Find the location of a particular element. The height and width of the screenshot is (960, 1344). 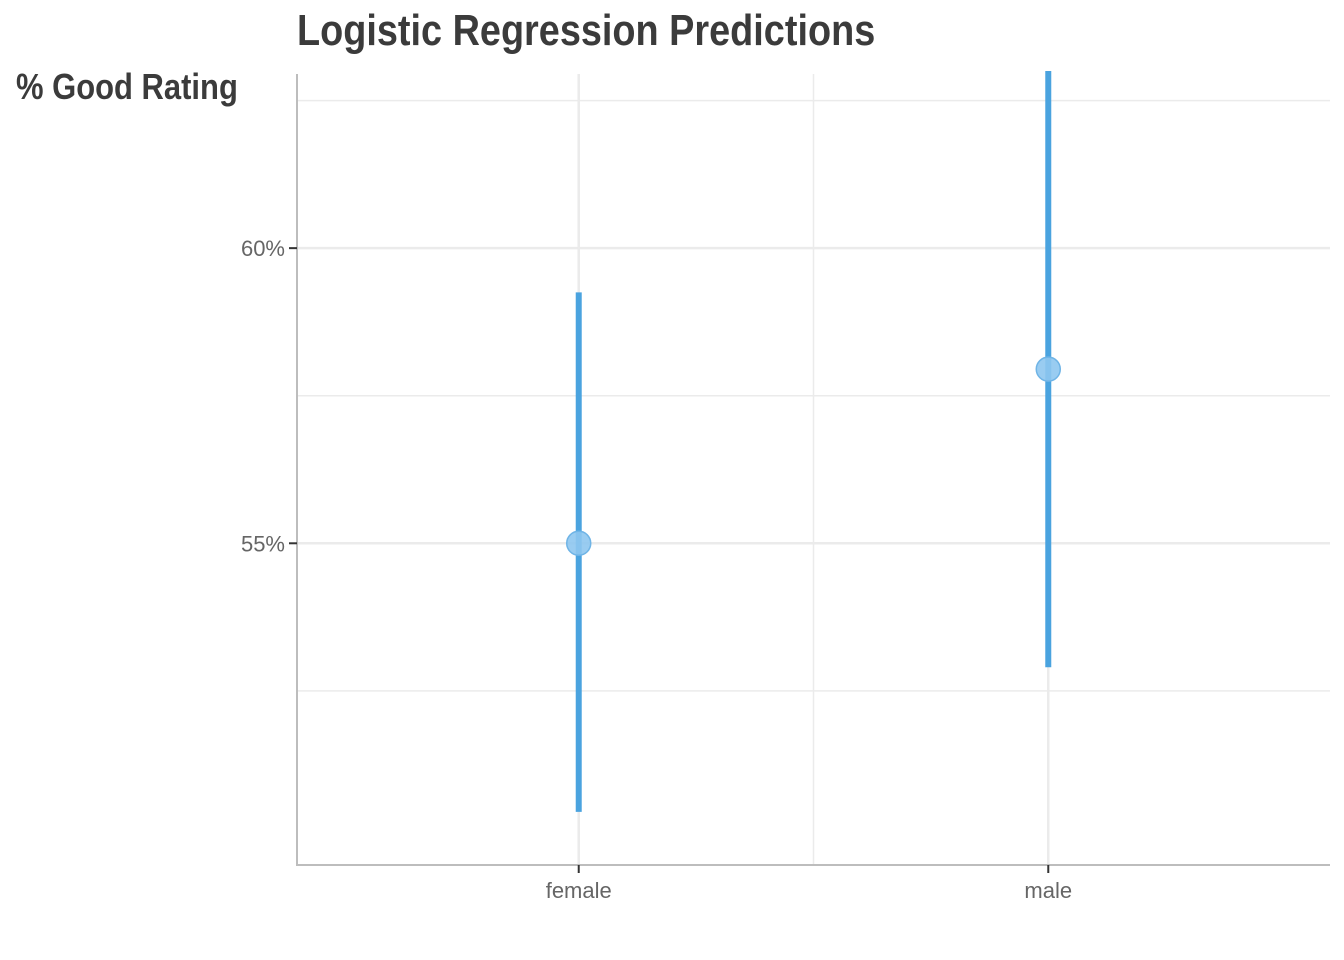

chart-title: Logistic Regression Predictions is located at coordinates (586, 30).